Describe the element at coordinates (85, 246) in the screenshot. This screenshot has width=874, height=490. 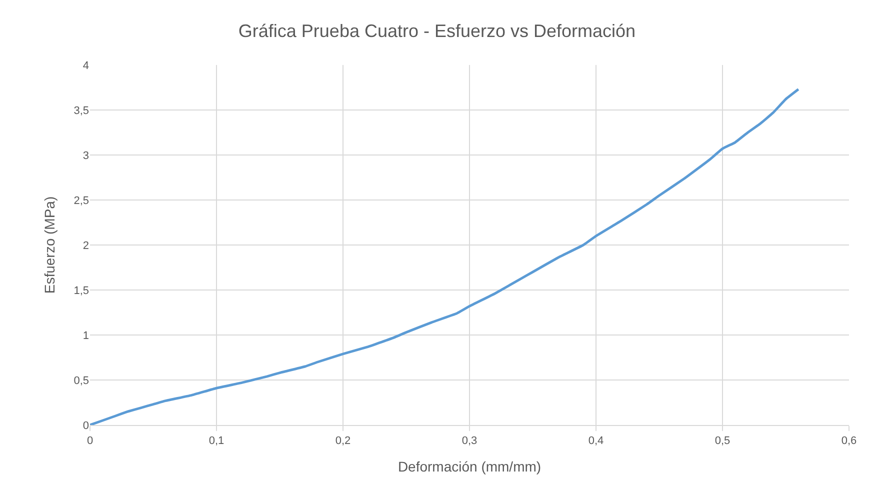
I see `y-tick-label: 2` at that location.